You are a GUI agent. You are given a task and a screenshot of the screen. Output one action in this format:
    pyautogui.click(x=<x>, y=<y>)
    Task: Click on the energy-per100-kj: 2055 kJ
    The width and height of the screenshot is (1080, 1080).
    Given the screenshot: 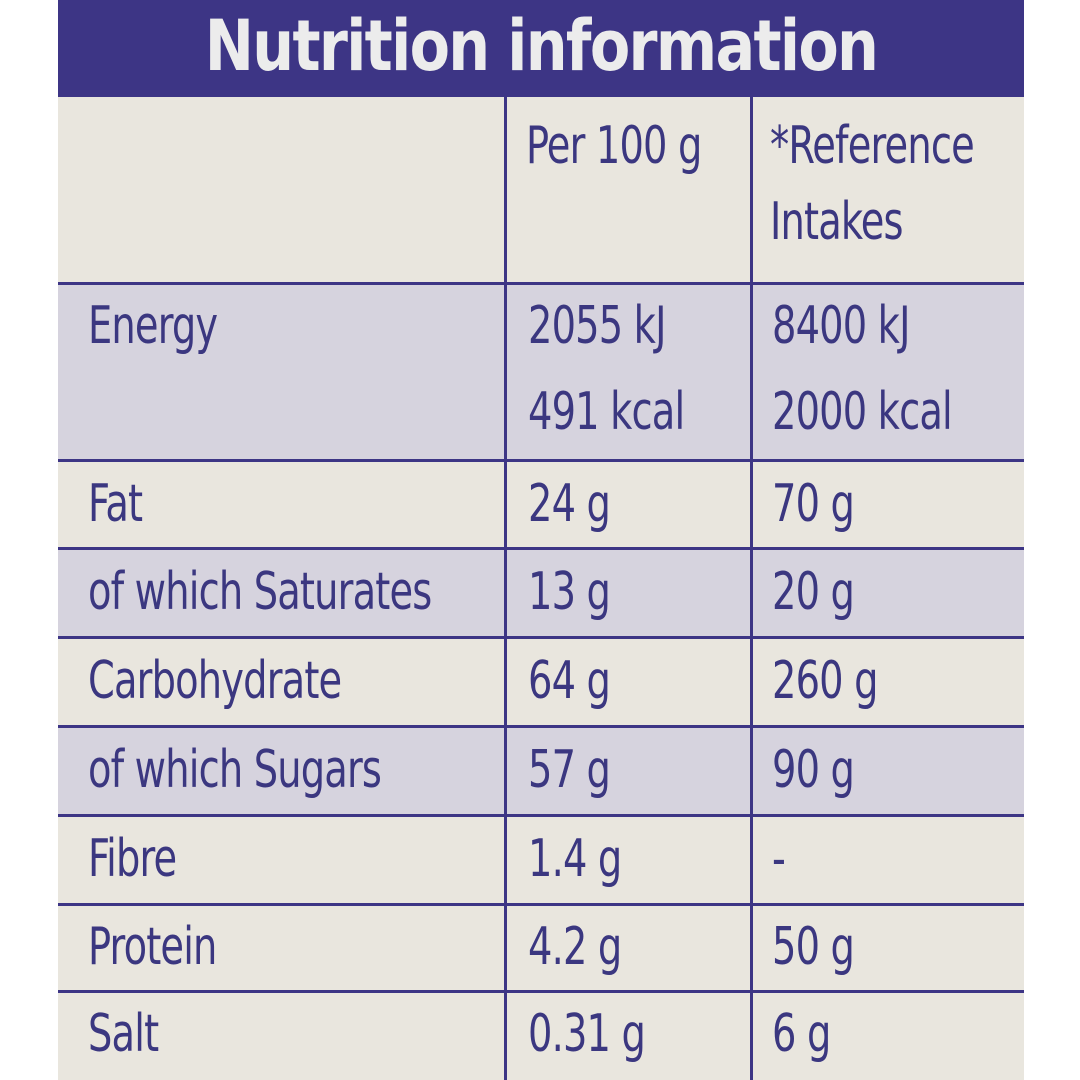 What is the action you would take?
    pyautogui.click(x=597, y=326)
    